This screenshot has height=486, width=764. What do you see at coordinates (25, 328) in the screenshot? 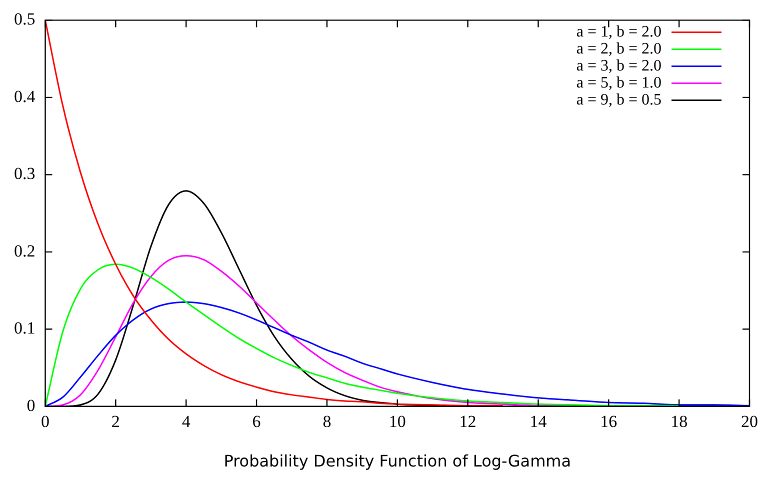
I see `y-tick-label: 0.1` at bounding box center [25, 328].